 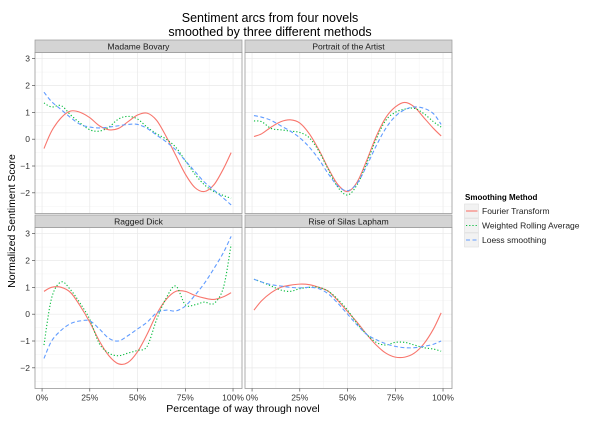 What do you see at coordinates (138, 221) in the screenshot?
I see `panel-strip-title: Ragged Dick` at bounding box center [138, 221].